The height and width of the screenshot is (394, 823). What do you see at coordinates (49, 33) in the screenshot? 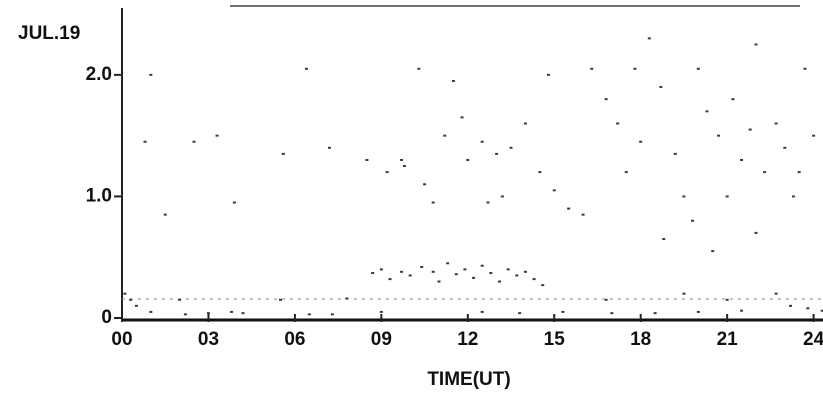
I see `chart-title: JUL.19` at bounding box center [49, 33].